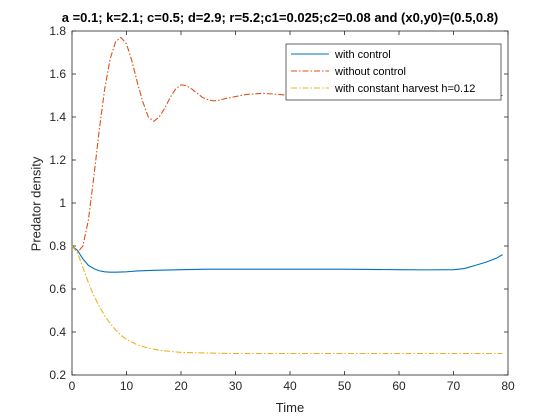 This screenshot has height=420, width=560. Describe the element at coordinates (57, 160) in the screenshot. I see `y-tick-label: 1.2` at that location.